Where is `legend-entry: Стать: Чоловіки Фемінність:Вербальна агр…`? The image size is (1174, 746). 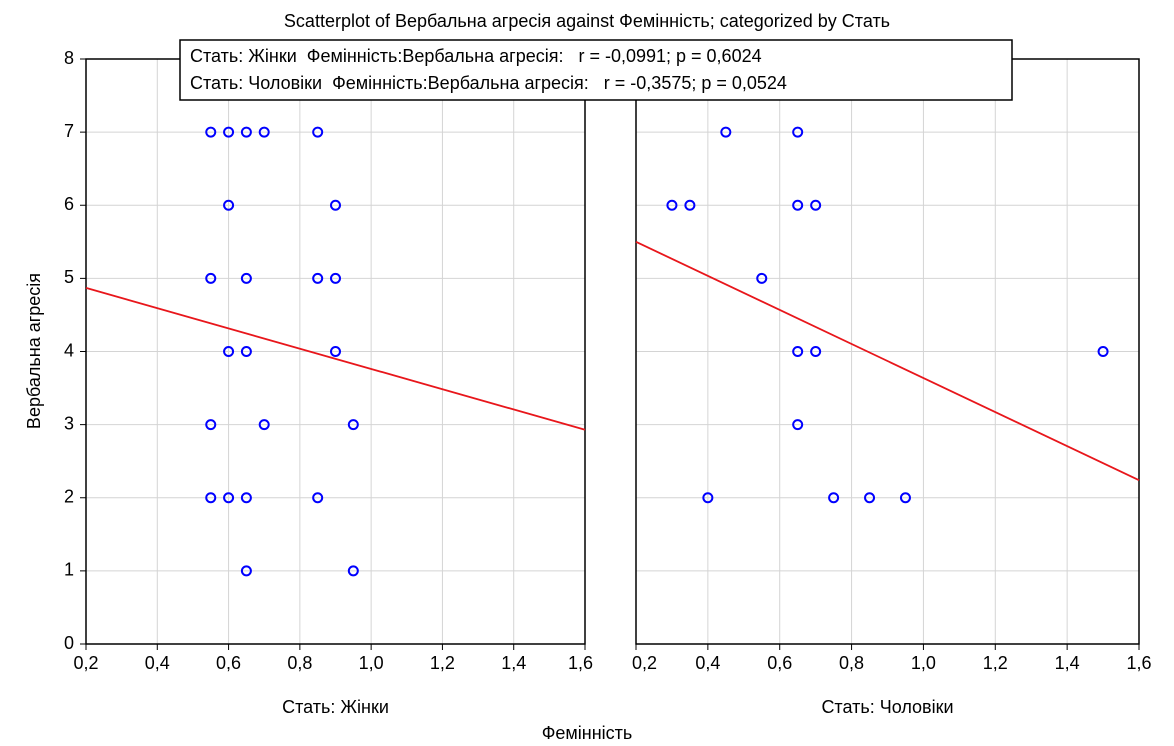 legend-entry: Стать: Чоловіки Фемінність:Вербальна агр… is located at coordinates (488, 83).